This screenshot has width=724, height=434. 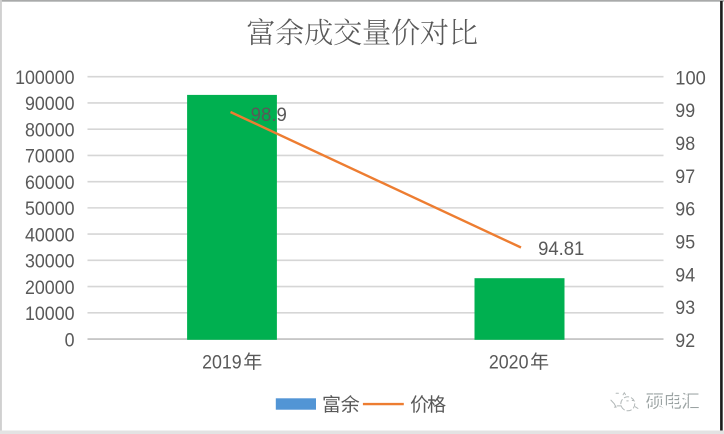 What do you see at coordinates (50, 235) in the screenshot?
I see `svg-text: 40000` at bounding box center [50, 235].